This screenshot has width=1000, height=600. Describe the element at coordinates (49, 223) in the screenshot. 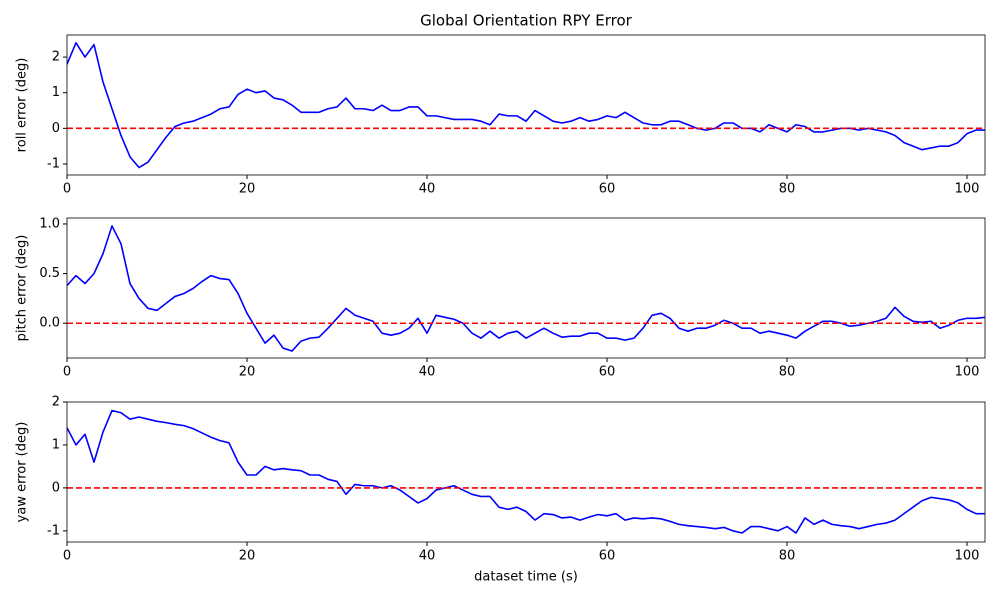

I see `y-tick-label: 1.0` at that location.